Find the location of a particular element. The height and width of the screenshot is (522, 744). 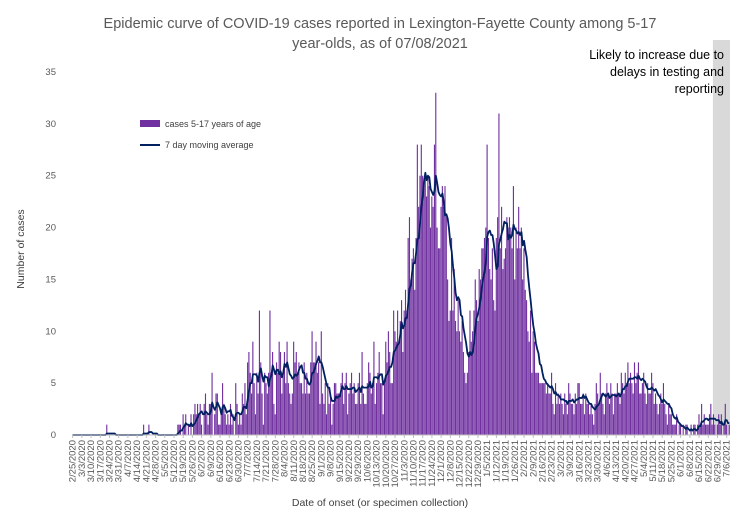

x-tick-label: 6/29/2021 is located at coordinates (718, 461).